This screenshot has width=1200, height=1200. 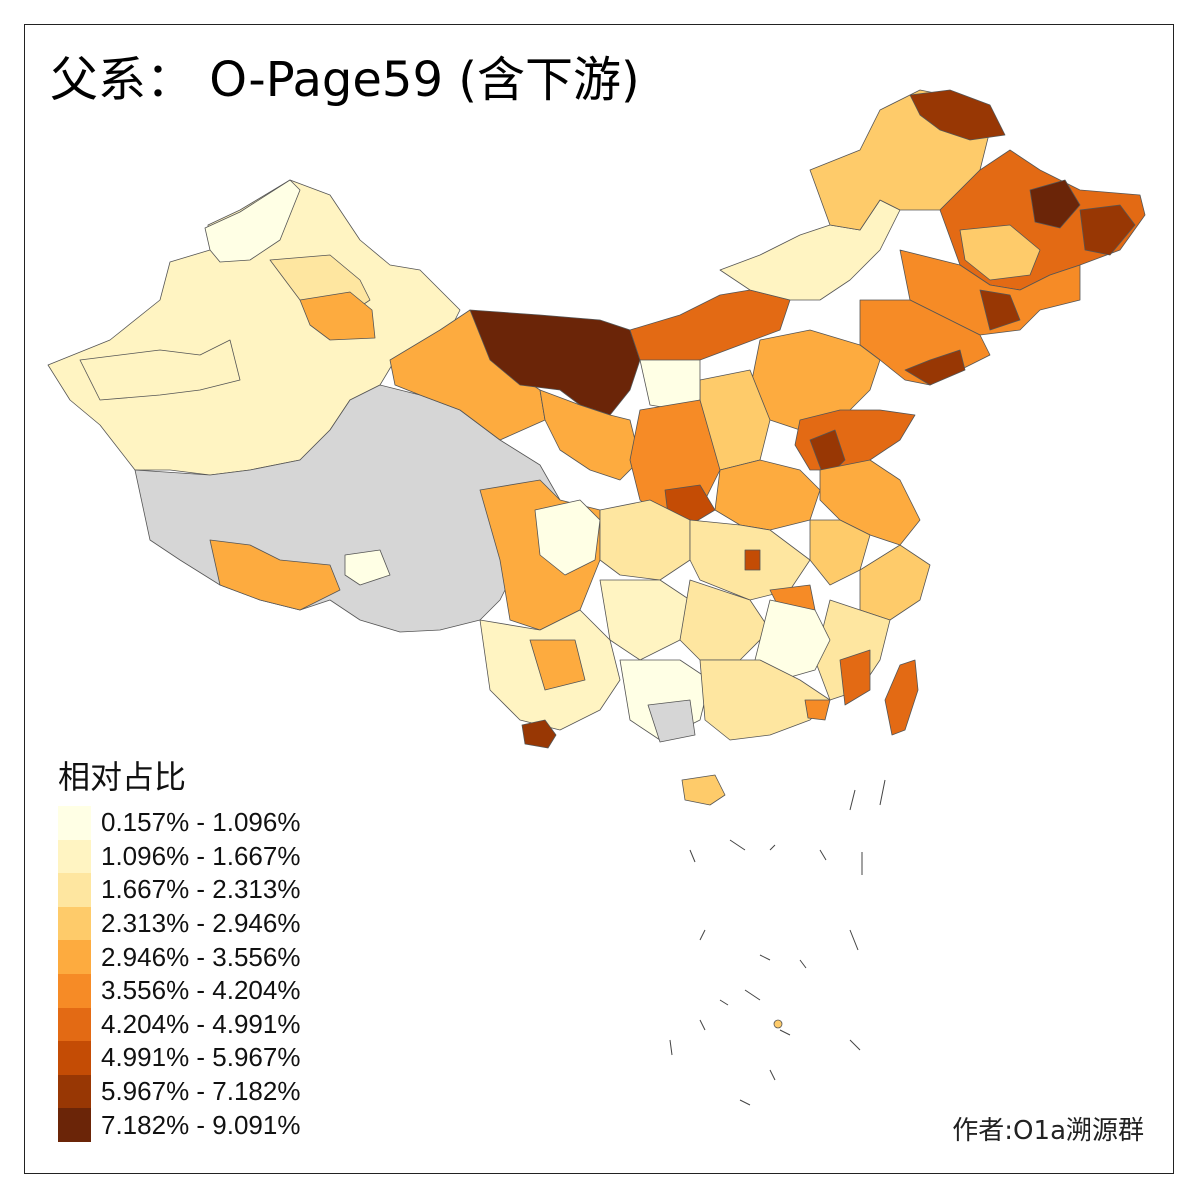 I want to click on region-tibet-lhasa, so click(x=367, y=567).